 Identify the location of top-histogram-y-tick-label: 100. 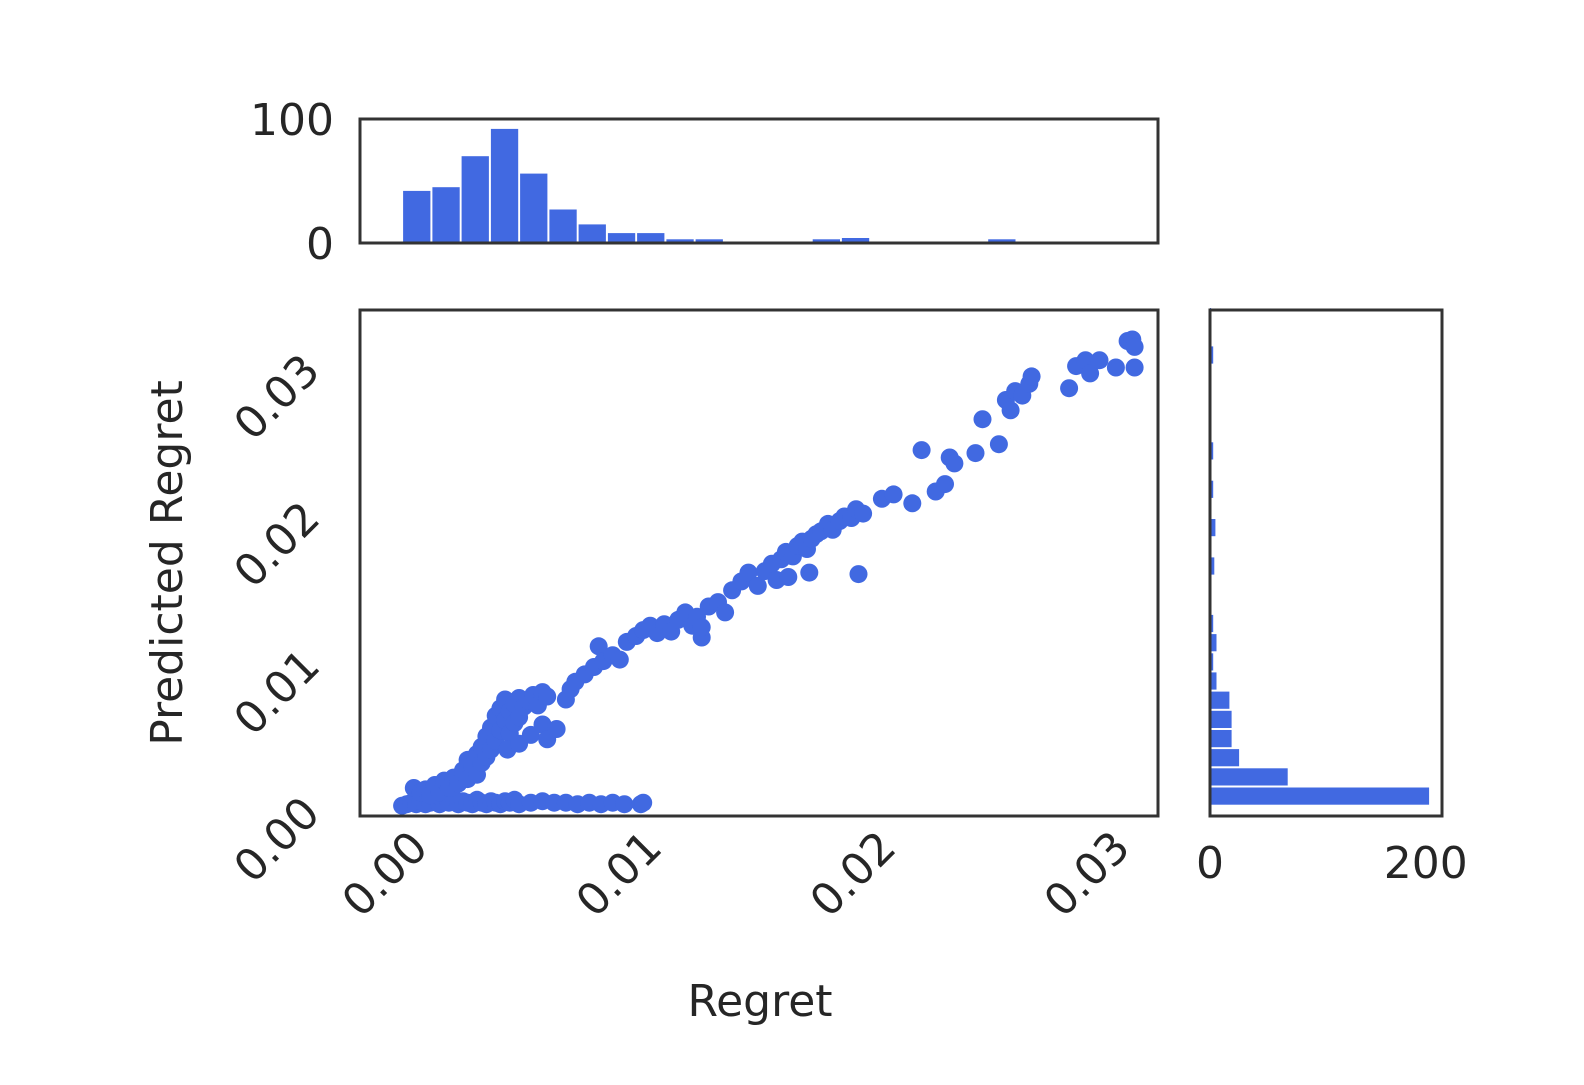
(292, 120).